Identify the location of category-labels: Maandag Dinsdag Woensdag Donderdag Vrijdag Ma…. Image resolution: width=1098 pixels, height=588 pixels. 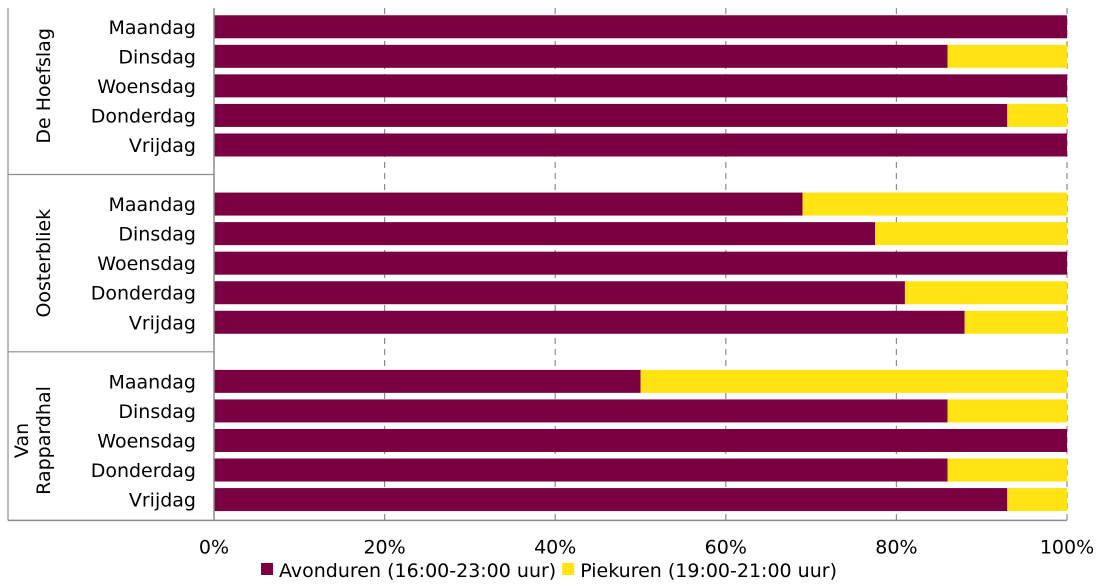
(103, 264).